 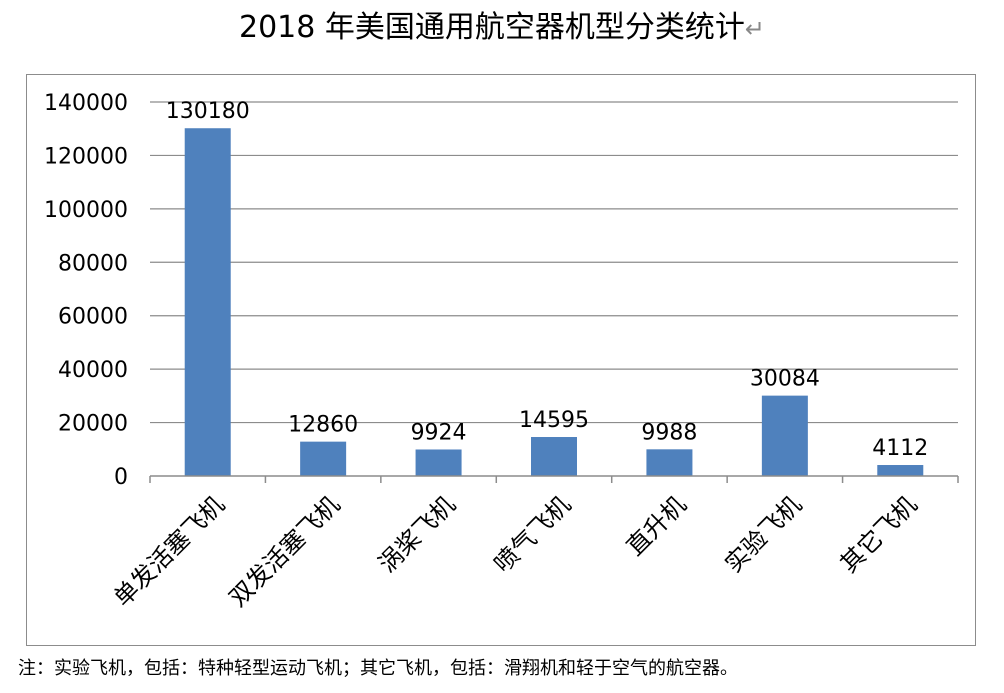 I want to click on x-tick-label: 涡桨飞机, so click(x=417, y=534).